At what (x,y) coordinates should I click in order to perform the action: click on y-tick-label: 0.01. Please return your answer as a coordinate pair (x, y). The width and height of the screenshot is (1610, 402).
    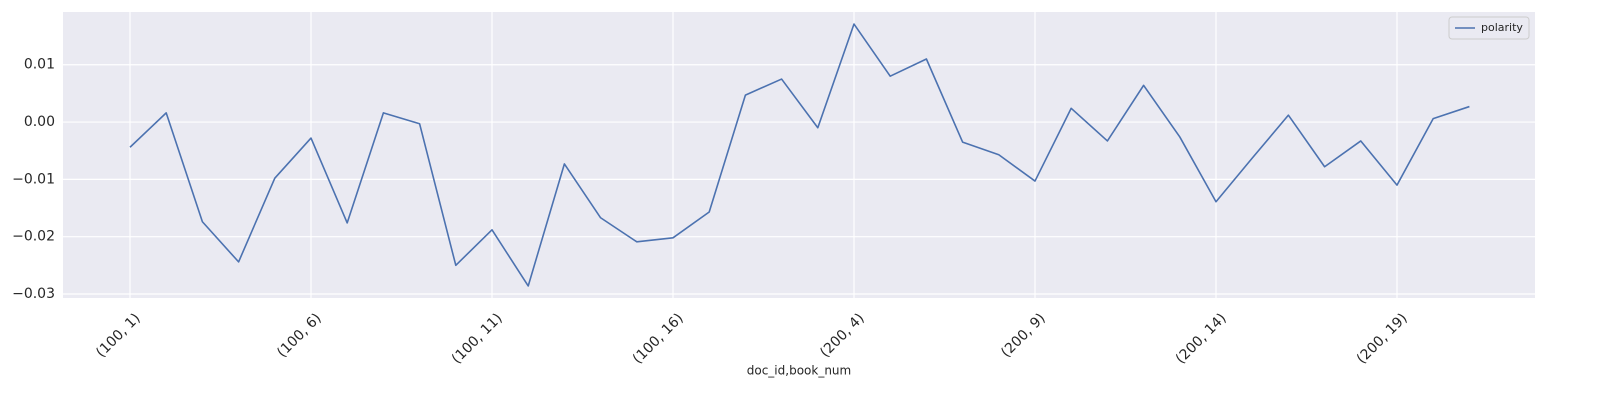
    Looking at the image, I should click on (39, 65).